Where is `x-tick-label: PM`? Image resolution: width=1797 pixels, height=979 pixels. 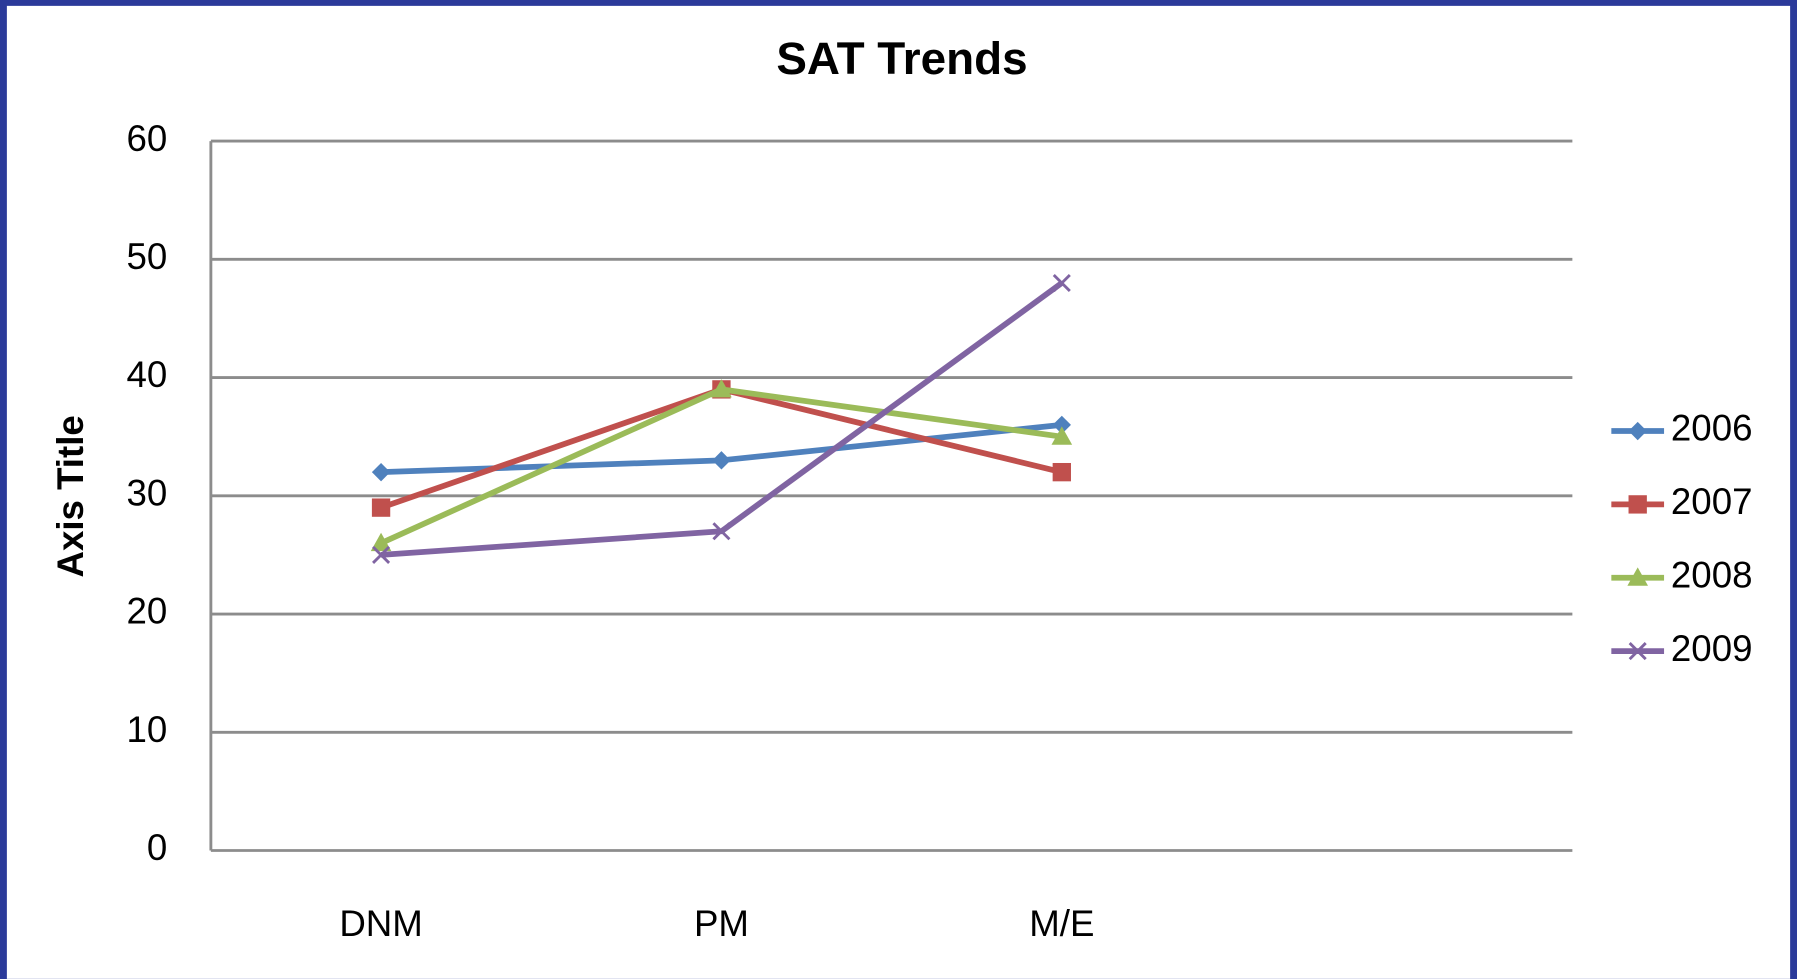 x-tick-label: PM is located at coordinates (721, 923).